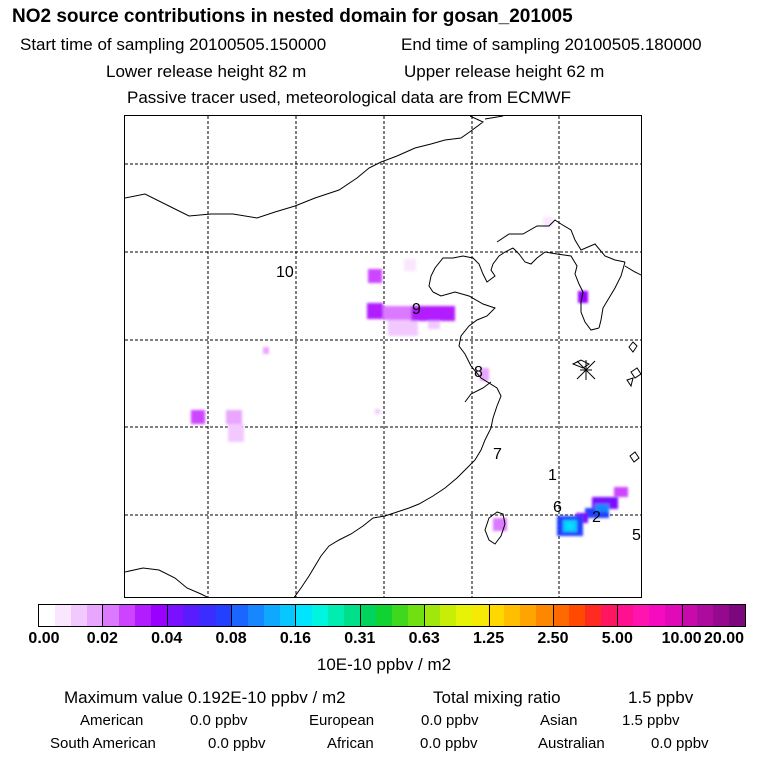  What do you see at coordinates (206, 71) in the screenshot?
I see `lower-release-label: Lower release height 82 m` at bounding box center [206, 71].